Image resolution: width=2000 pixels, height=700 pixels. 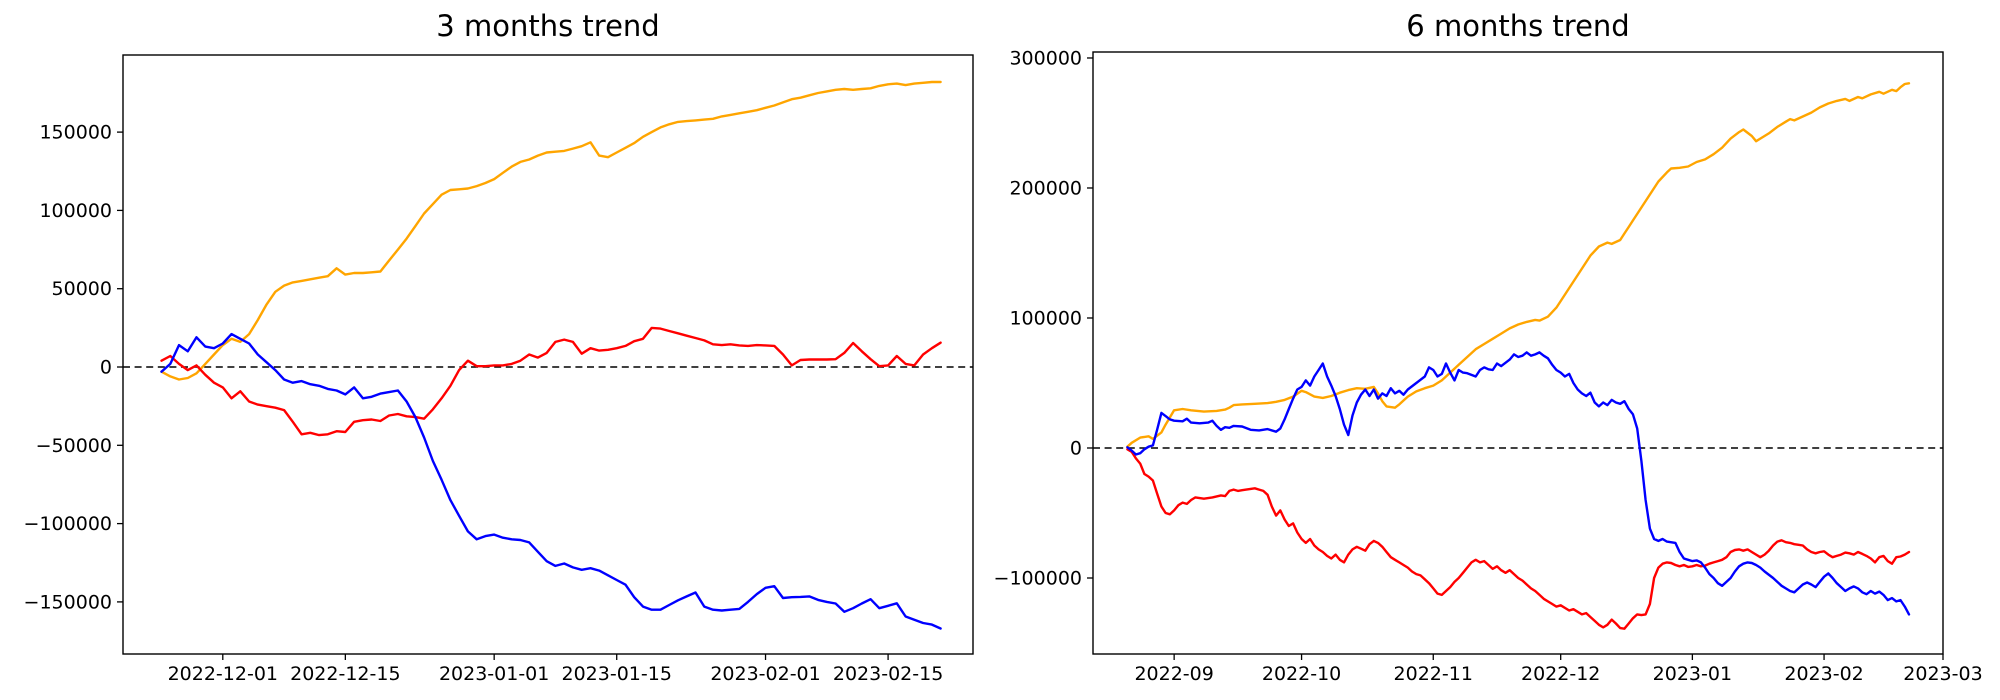 What do you see at coordinates (223, 674) in the screenshot?
I see `left-x-tick-label: 2022-12-01` at bounding box center [223, 674].